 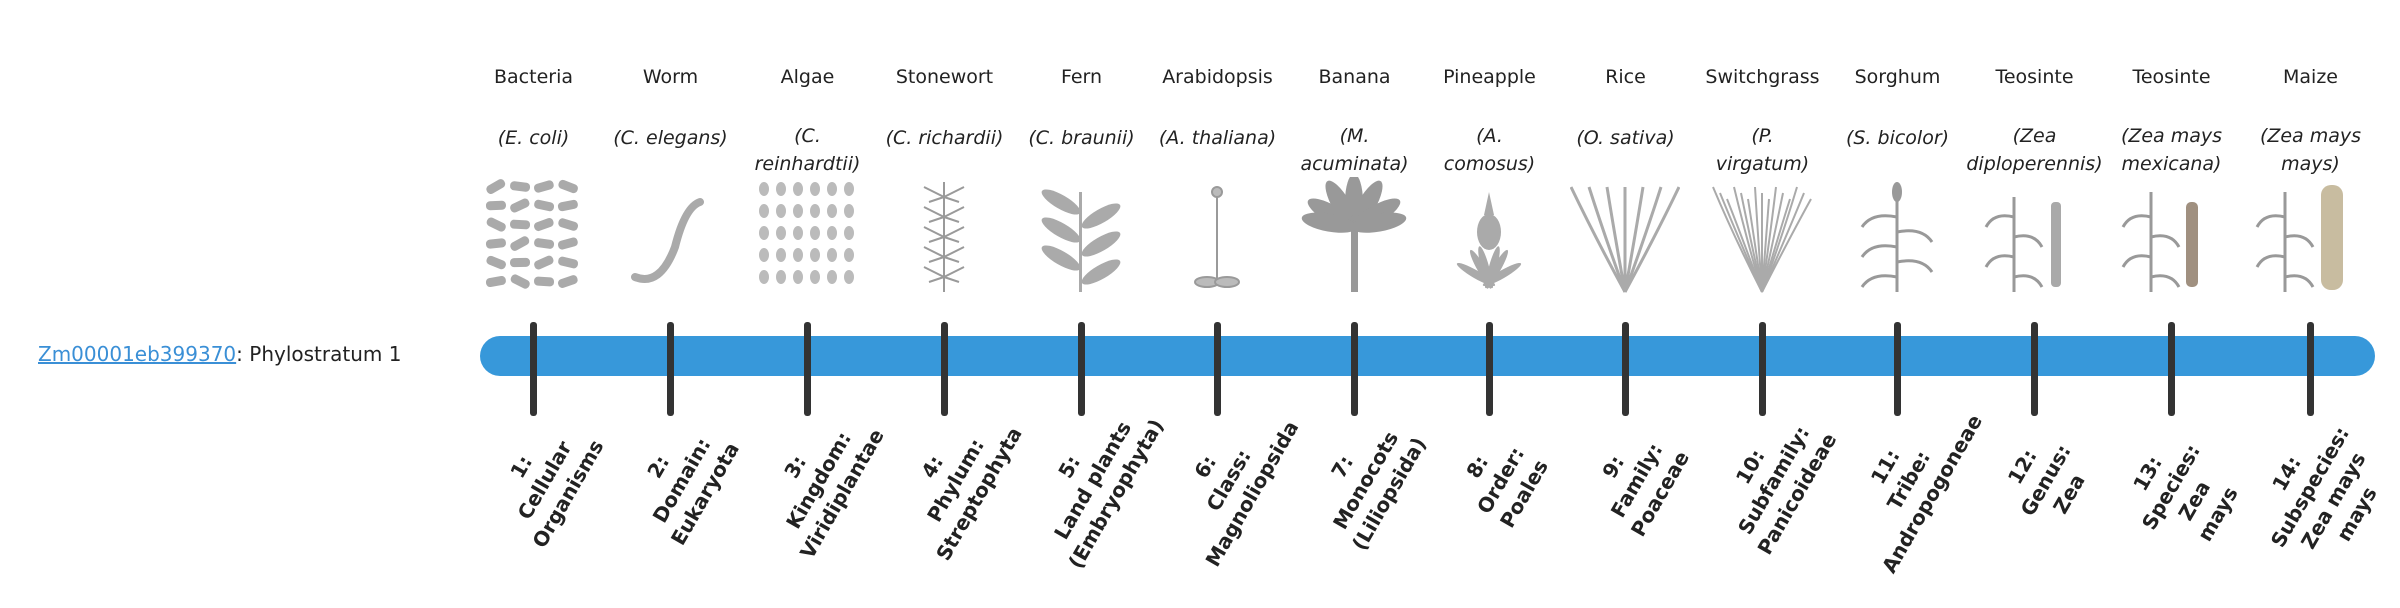 I want to click on species-line: (E. coli), so click(x=533, y=138).